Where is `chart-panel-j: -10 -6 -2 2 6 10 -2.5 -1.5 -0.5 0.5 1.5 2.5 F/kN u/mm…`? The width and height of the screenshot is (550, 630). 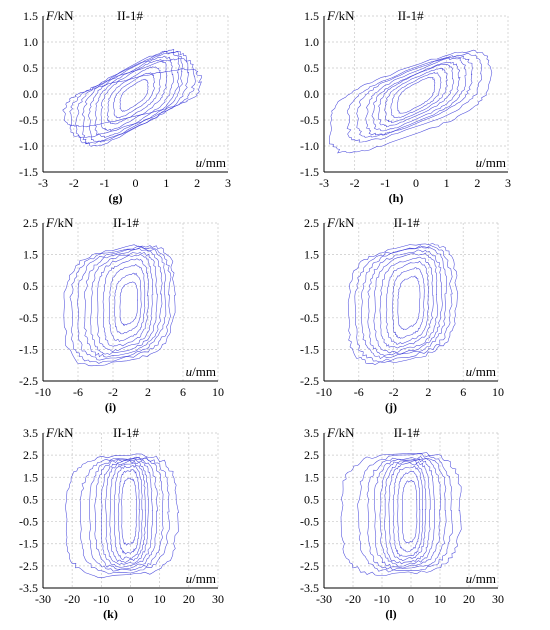 chart-panel-j: -10 -6 -2 2 6 10 -2.5 -1.5 -0.5 0.5 1.5 2.5 F/kN u/mm… is located at coordinates (402, 314).